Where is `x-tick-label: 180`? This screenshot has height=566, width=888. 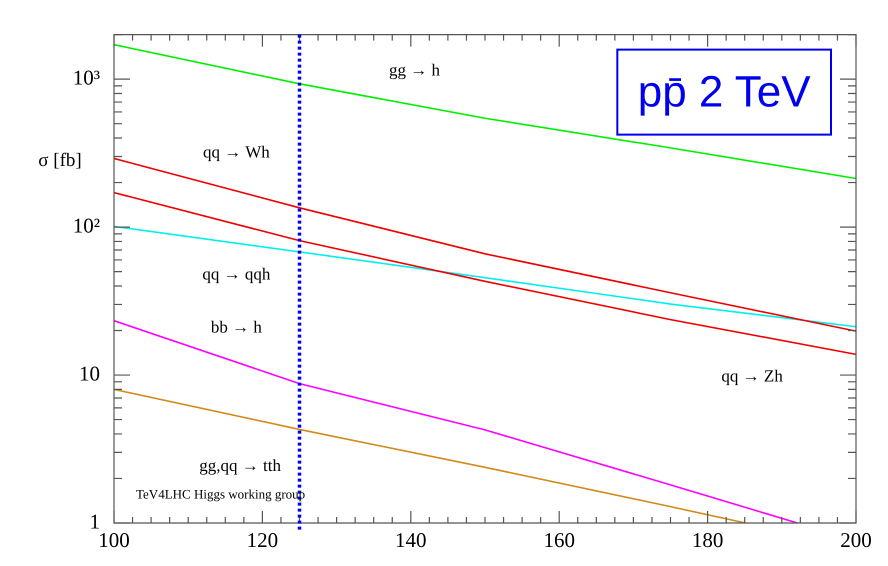 x-tick-label: 180 is located at coordinates (708, 540).